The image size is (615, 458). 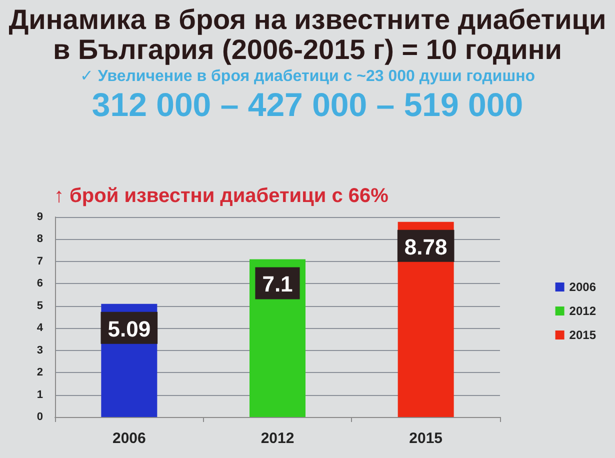 What do you see at coordinates (582, 287) in the screenshot?
I see `legend-label: 2006` at bounding box center [582, 287].